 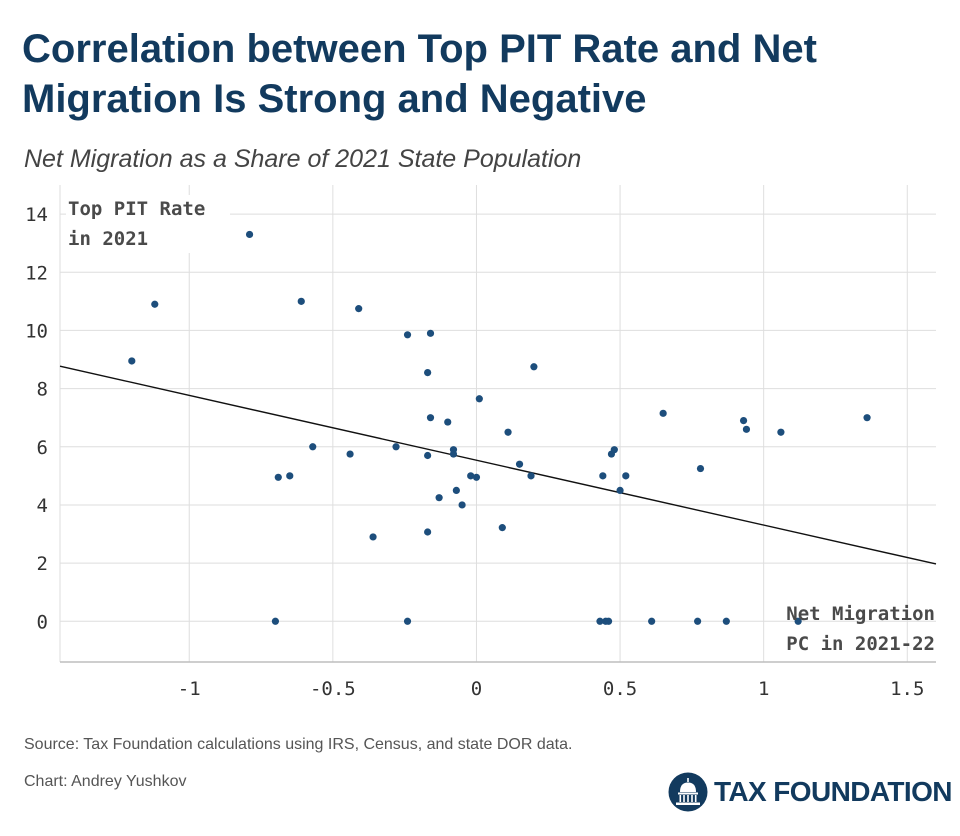 What do you see at coordinates (36, 273) in the screenshot?
I see `y-tick-label: 12` at bounding box center [36, 273].